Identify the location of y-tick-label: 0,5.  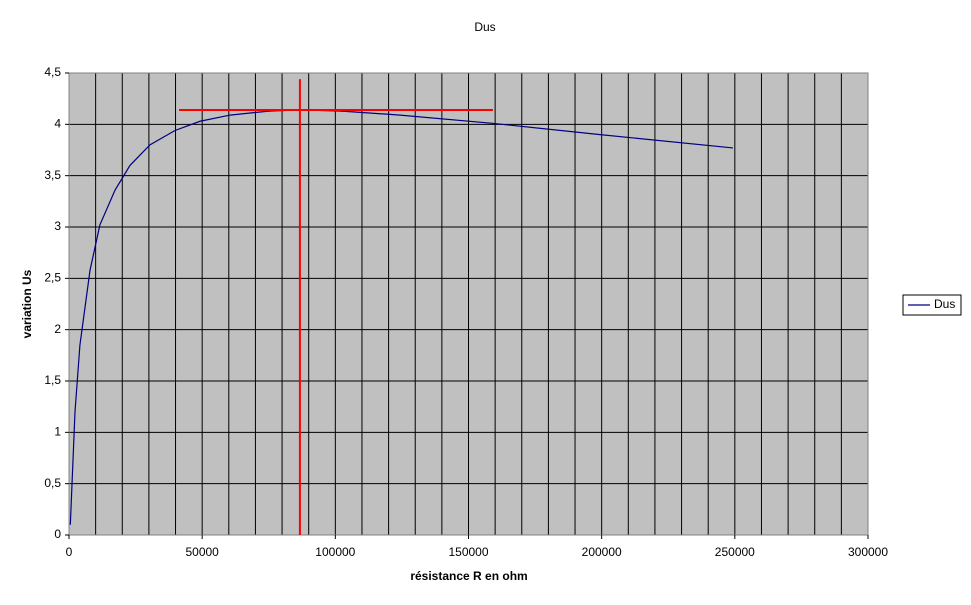
(52, 483).